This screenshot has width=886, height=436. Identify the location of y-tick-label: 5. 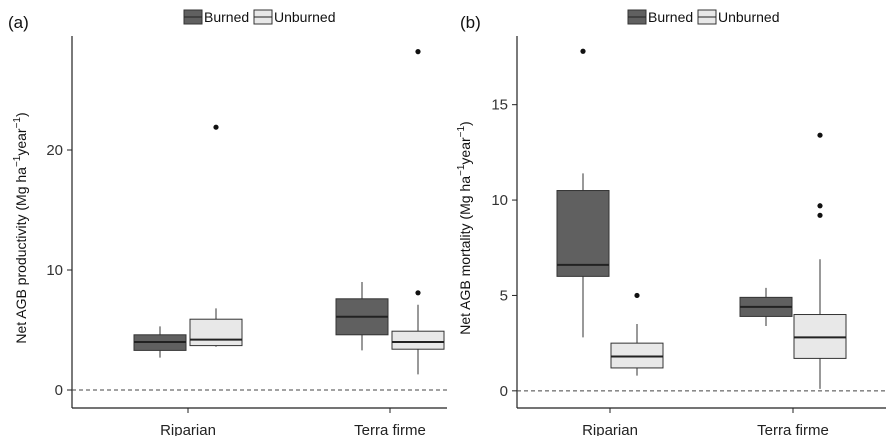
(504, 295).